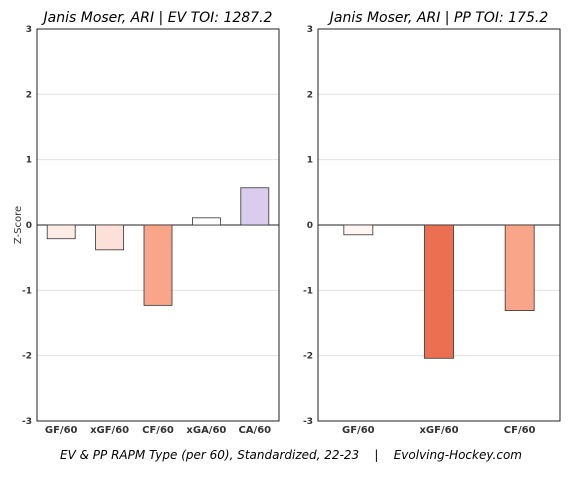 This screenshot has width=582, height=481. What do you see at coordinates (438, 18) in the screenshot?
I see `chart-title: Janis Moser, ARI | PP TOI: 175.2` at bounding box center [438, 18].